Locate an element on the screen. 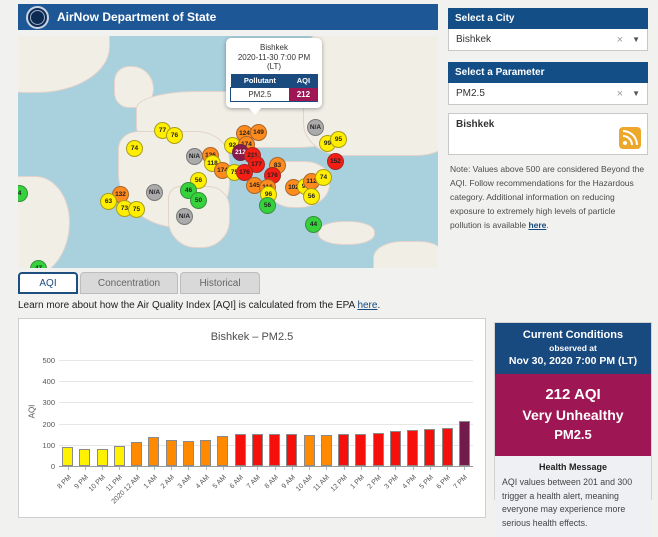  cc-category: Very Unhealthy is located at coordinates (573, 415).